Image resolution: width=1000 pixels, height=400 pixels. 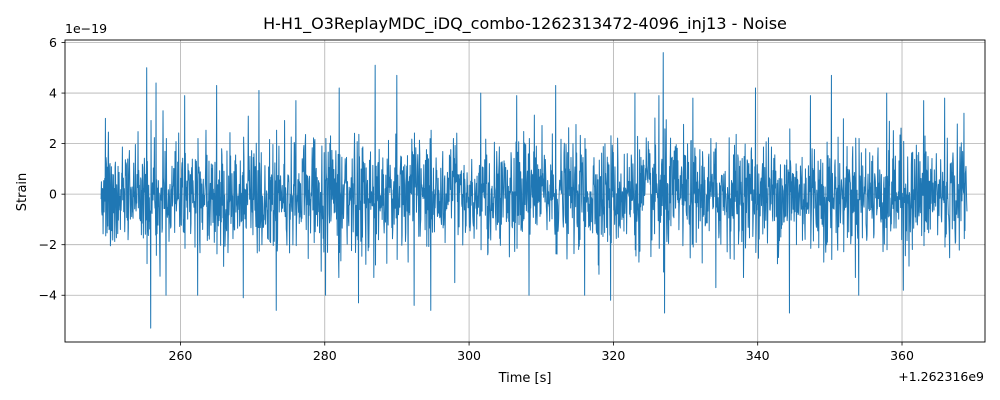 I want to click on y-tick-label: −4, so click(x=48, y=295).